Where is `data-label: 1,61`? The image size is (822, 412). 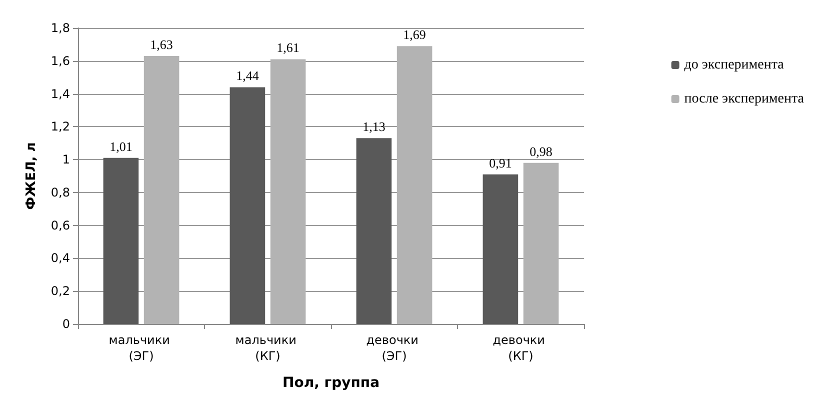 data-label: 1,61 is located at coordinates (288, 48).